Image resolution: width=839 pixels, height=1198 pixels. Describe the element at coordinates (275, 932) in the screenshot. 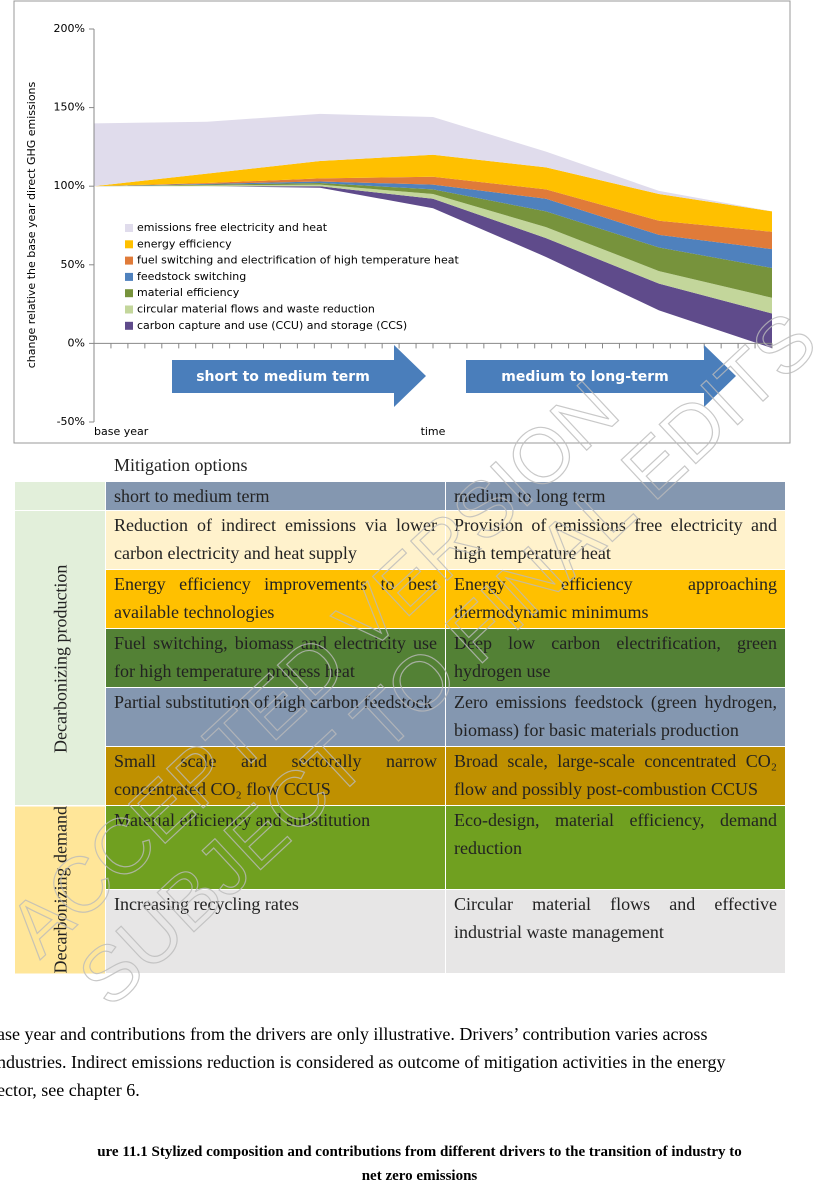

I see `table-cell: Increasing recycling rates` at that location.